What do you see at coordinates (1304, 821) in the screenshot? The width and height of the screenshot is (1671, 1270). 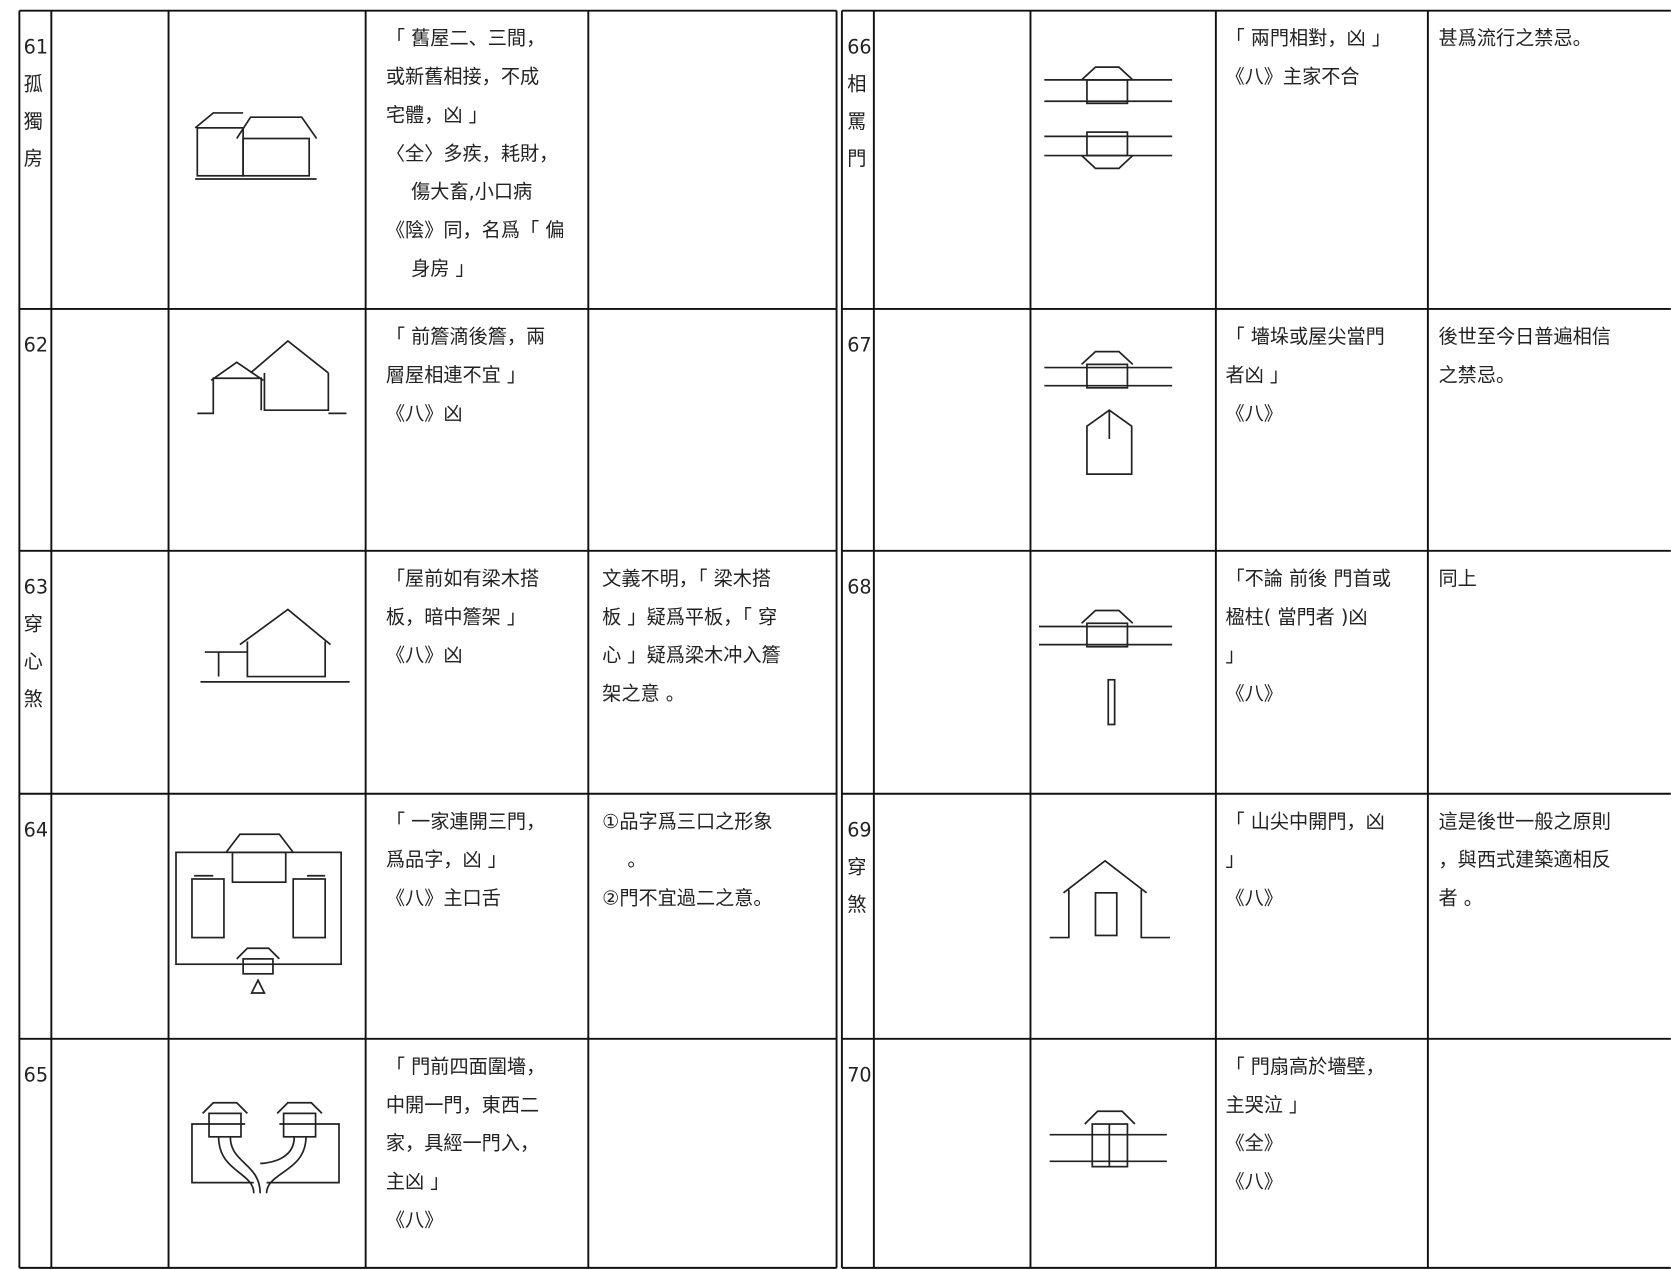 I see `row-text: 「 山尖中開門，凶` at bounding box center [1304, 821].